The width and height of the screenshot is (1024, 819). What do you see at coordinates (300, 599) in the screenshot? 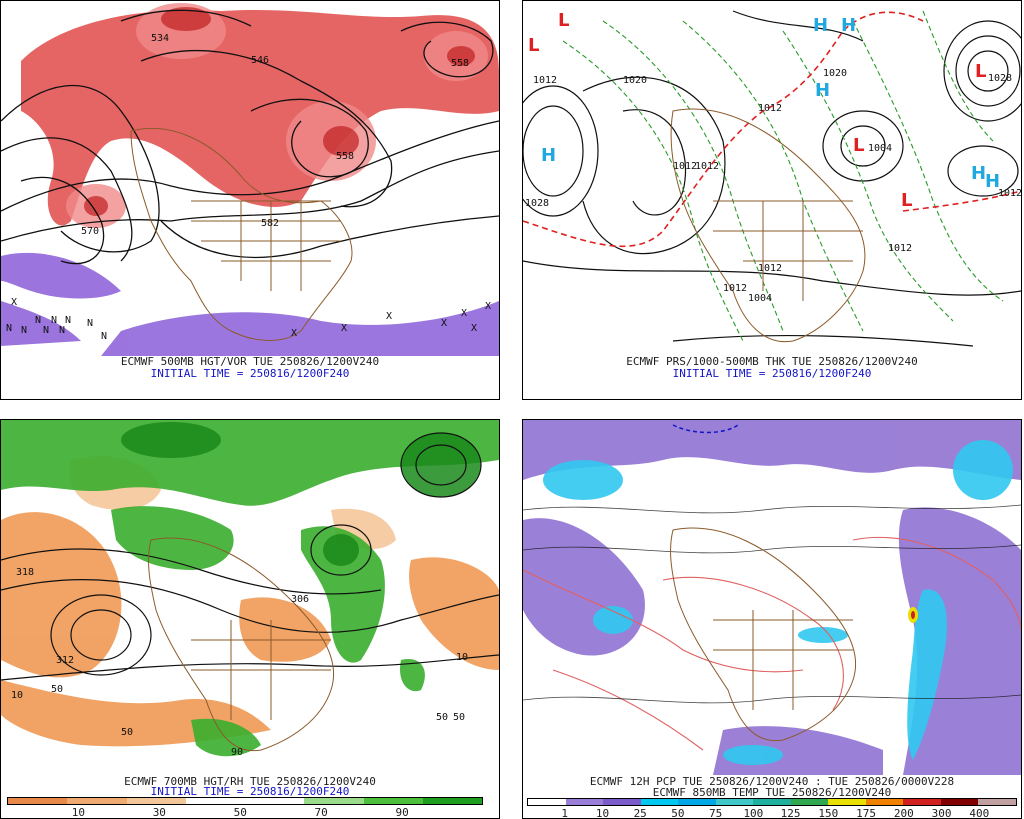
I see `contour-label: 306` at bounding box center [300, 599].